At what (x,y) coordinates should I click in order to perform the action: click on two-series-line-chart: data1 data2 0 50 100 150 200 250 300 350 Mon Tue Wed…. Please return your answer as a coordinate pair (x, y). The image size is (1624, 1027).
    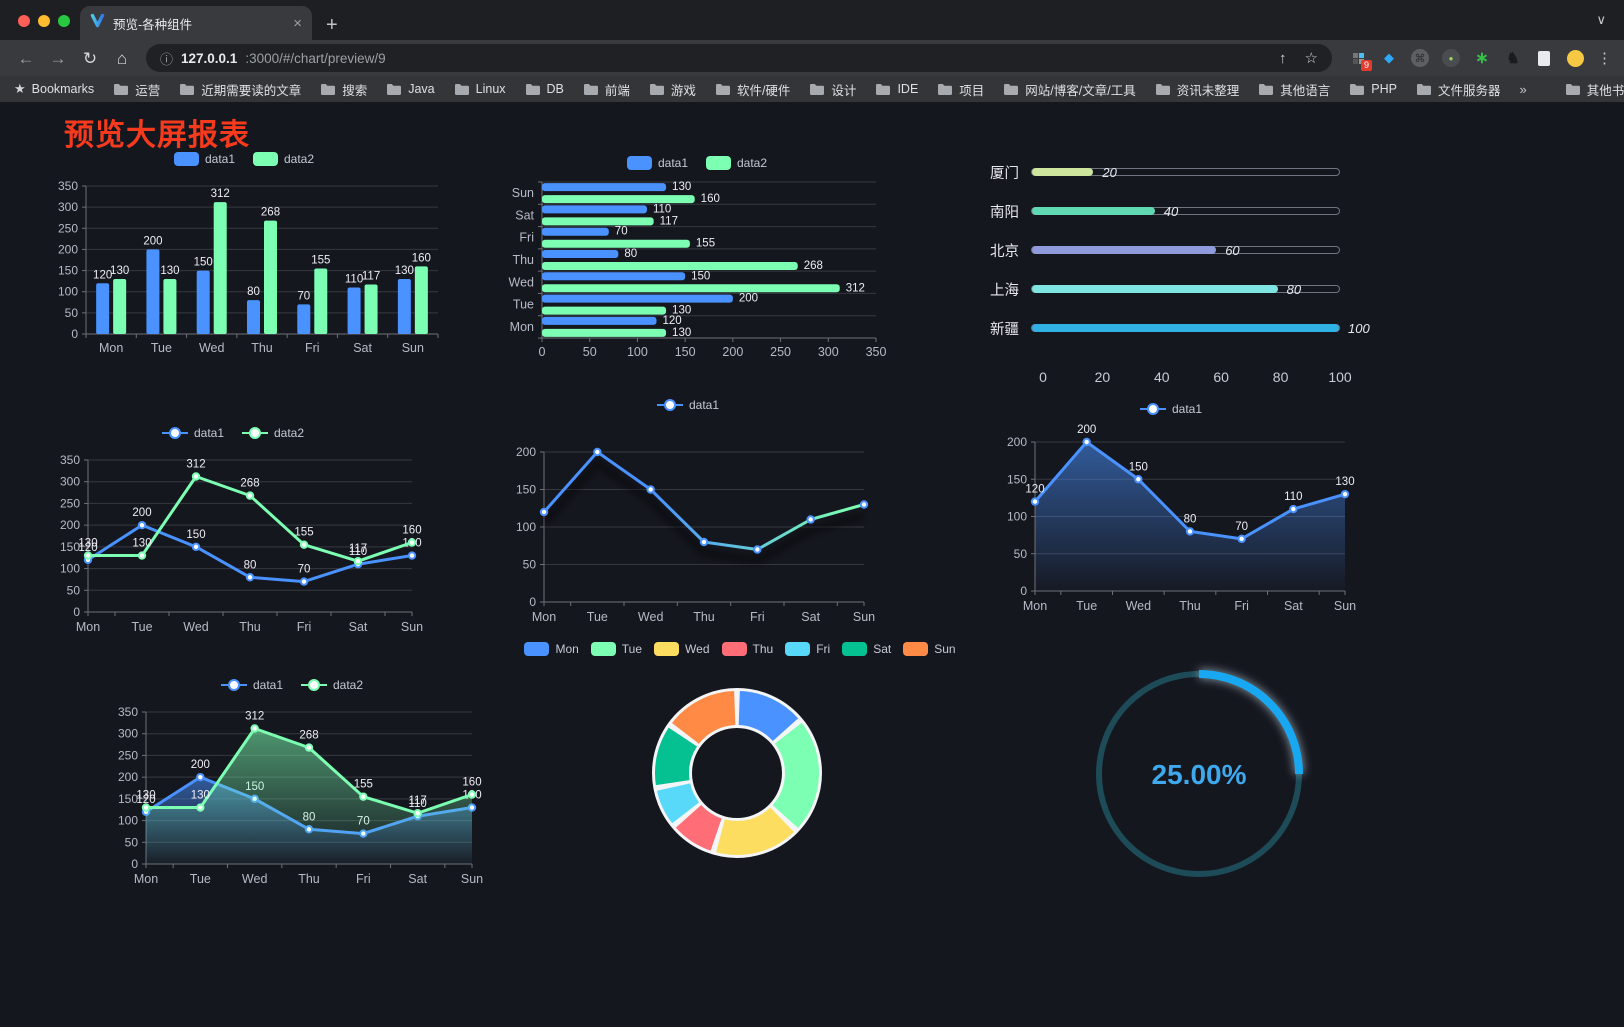
    Looking at the image, I should click on (233, 533).